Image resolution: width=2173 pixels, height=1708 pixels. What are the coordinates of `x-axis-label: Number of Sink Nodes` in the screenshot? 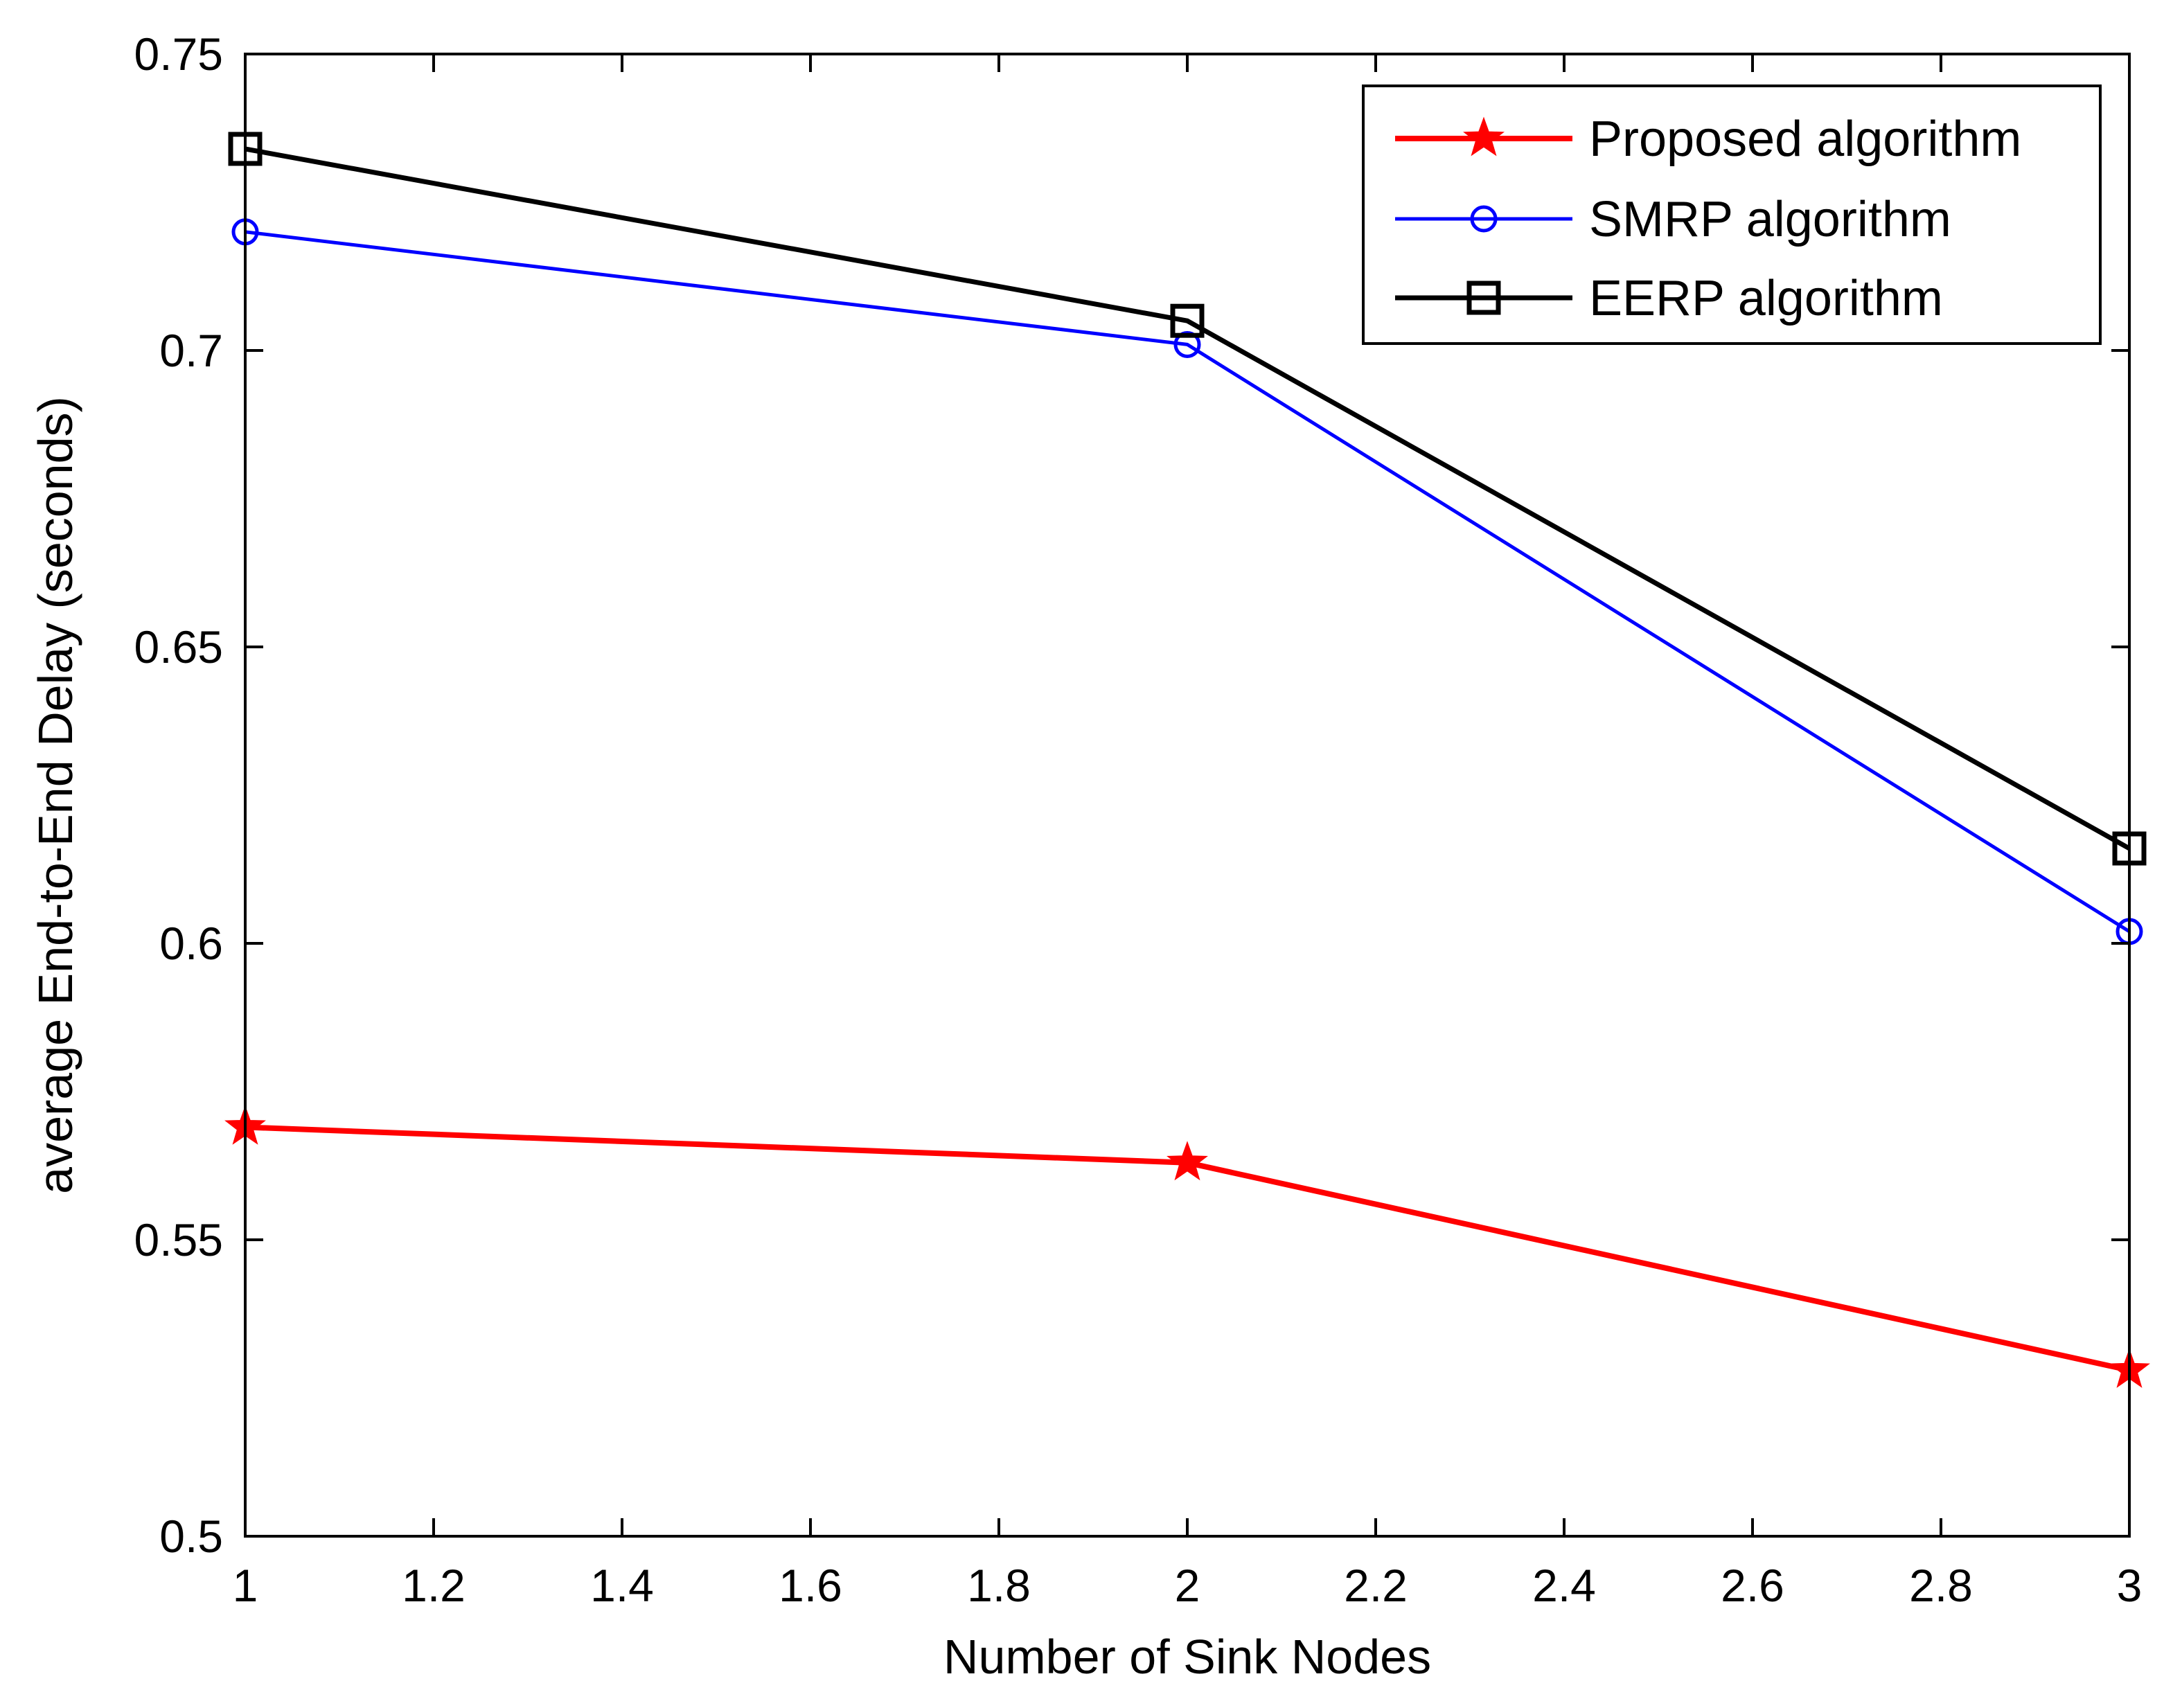 It's located at (1187, 1657).